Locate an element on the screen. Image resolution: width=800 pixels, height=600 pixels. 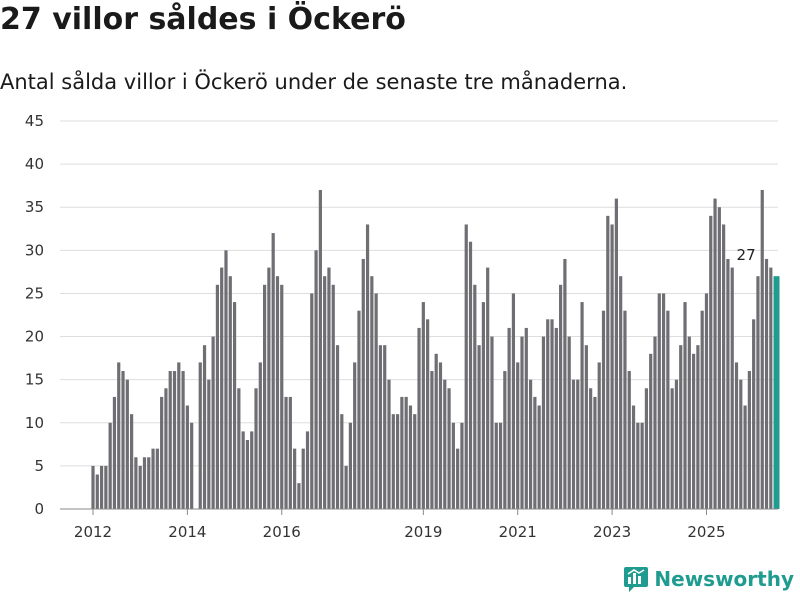
data-label-latest: 27 is located at coordinates (746, 255).